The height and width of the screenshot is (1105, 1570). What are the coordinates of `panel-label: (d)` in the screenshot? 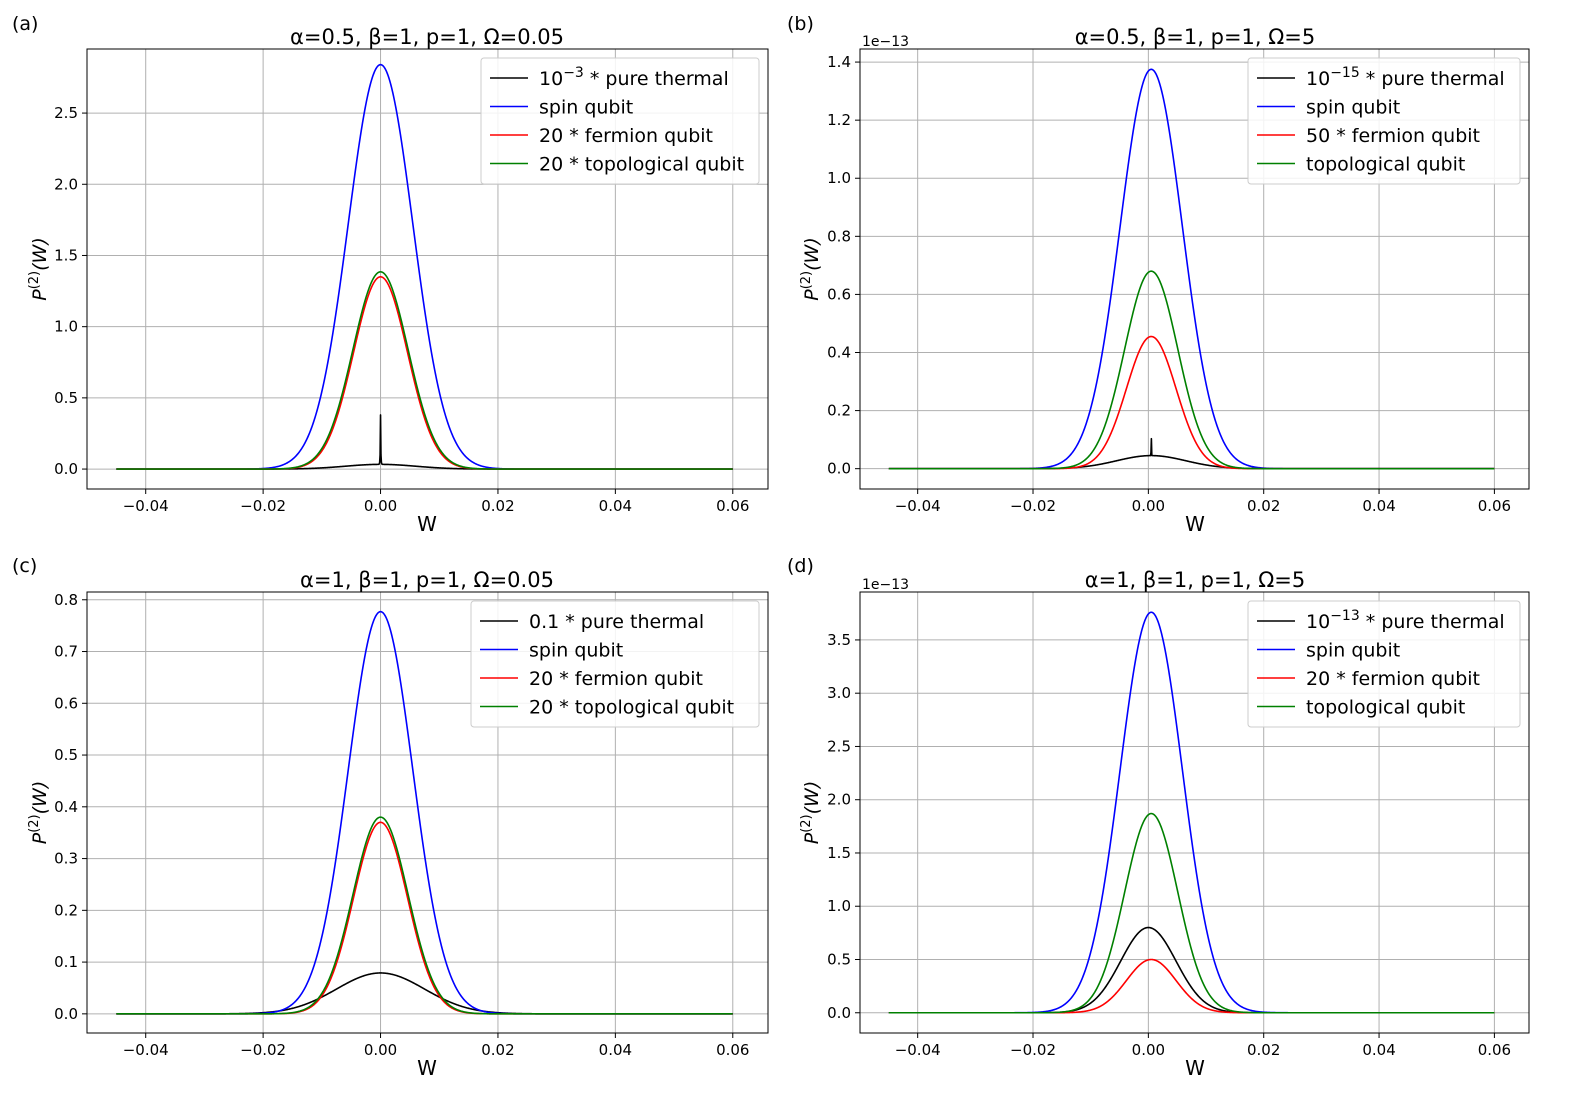 It's located at (800, 566).